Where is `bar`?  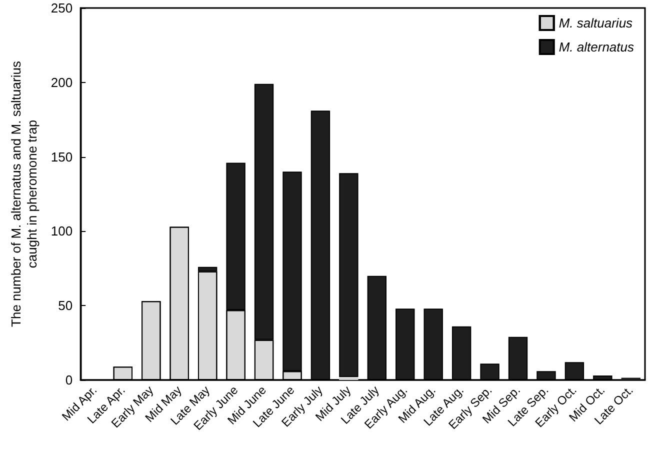 bar is located at coordinates (348, 275).